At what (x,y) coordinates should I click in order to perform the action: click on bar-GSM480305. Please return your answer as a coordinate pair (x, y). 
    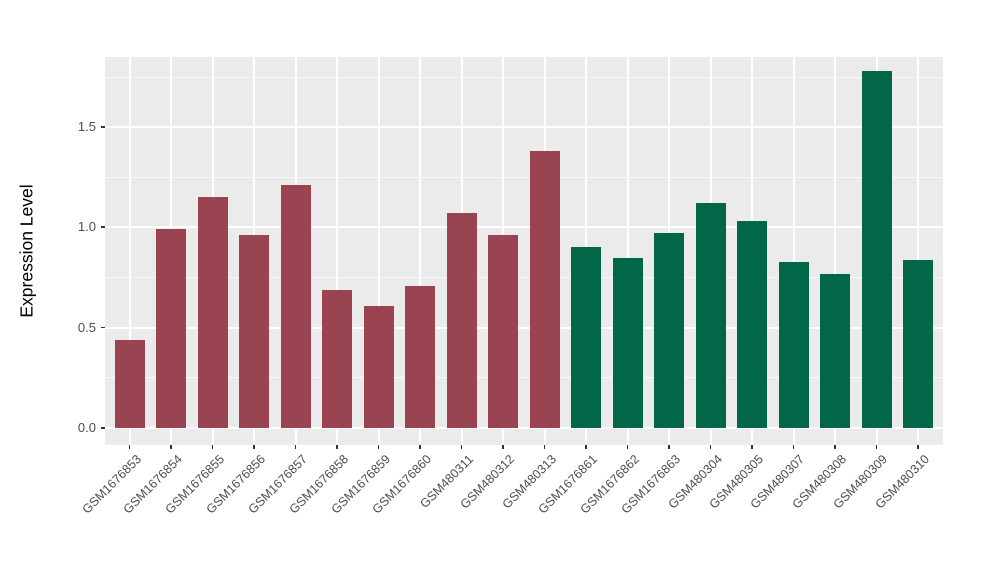
    Looking at the image, I should click on (752, 324).